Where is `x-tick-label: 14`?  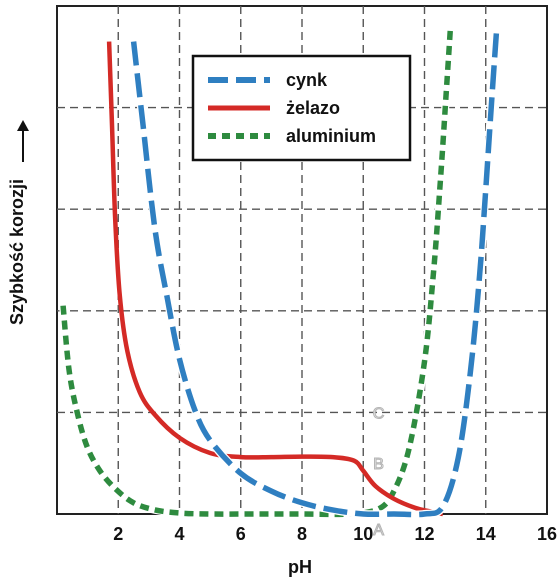
x-tick-label: 14 is located at coordinates (486, 534).